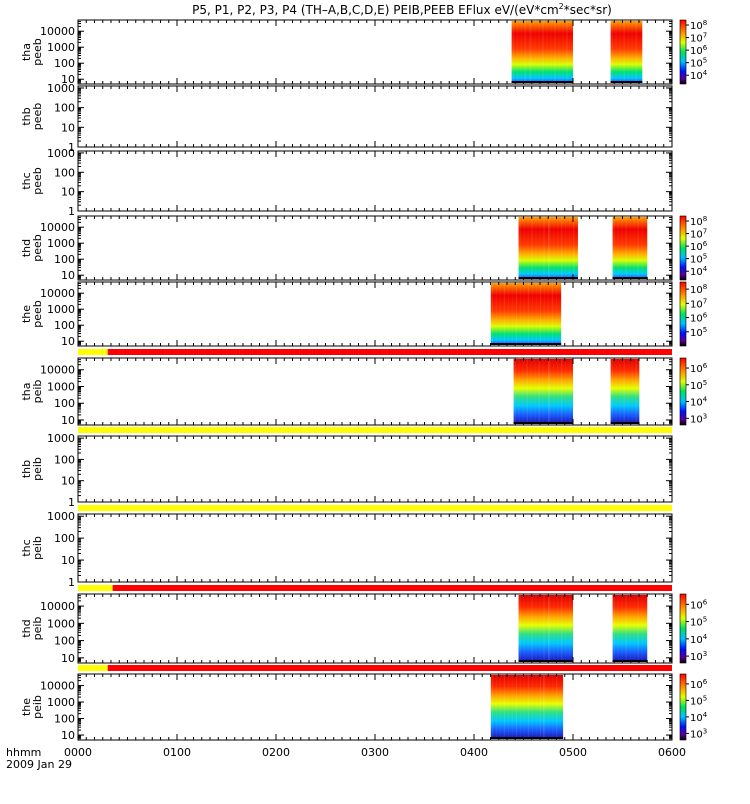 The height and width of the screenshot is (804, 750). What do you see at coordinates (26, 469) in the screenshot?
I see `y-label-probe: thb` at bounding box center [26, 469].